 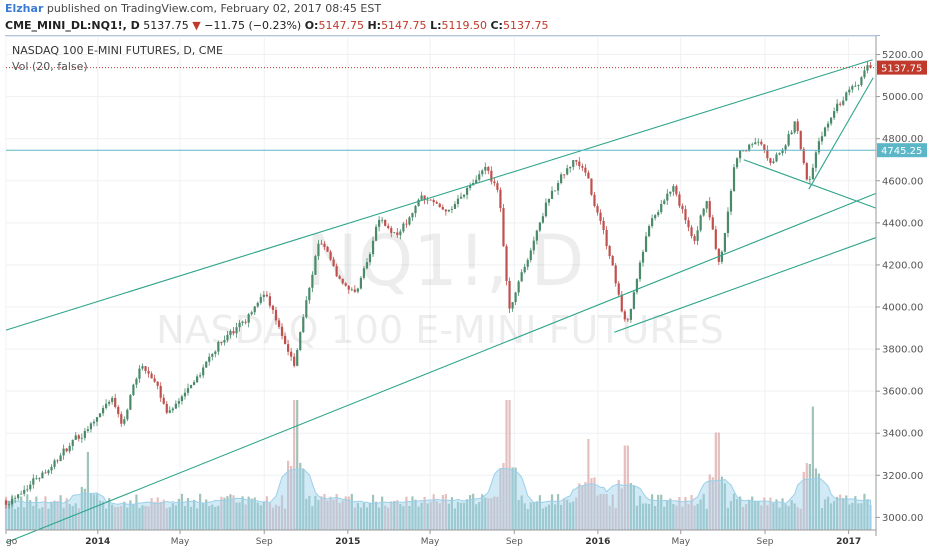 What do you see at coordinates (24, 8) in the screenshot?
I see `author-link: Elzhar` at bounding box center [24, 8].